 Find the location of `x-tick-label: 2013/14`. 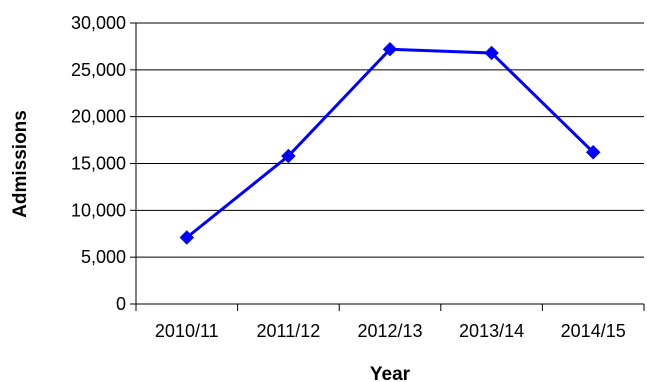

x-tick-label: 2013/14 is located at coordinates (491, 331).